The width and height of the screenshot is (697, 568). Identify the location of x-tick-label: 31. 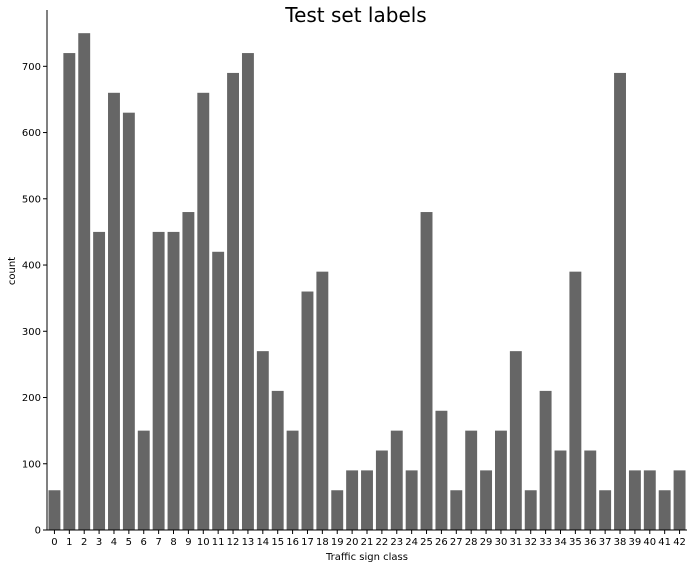
(515, 542).